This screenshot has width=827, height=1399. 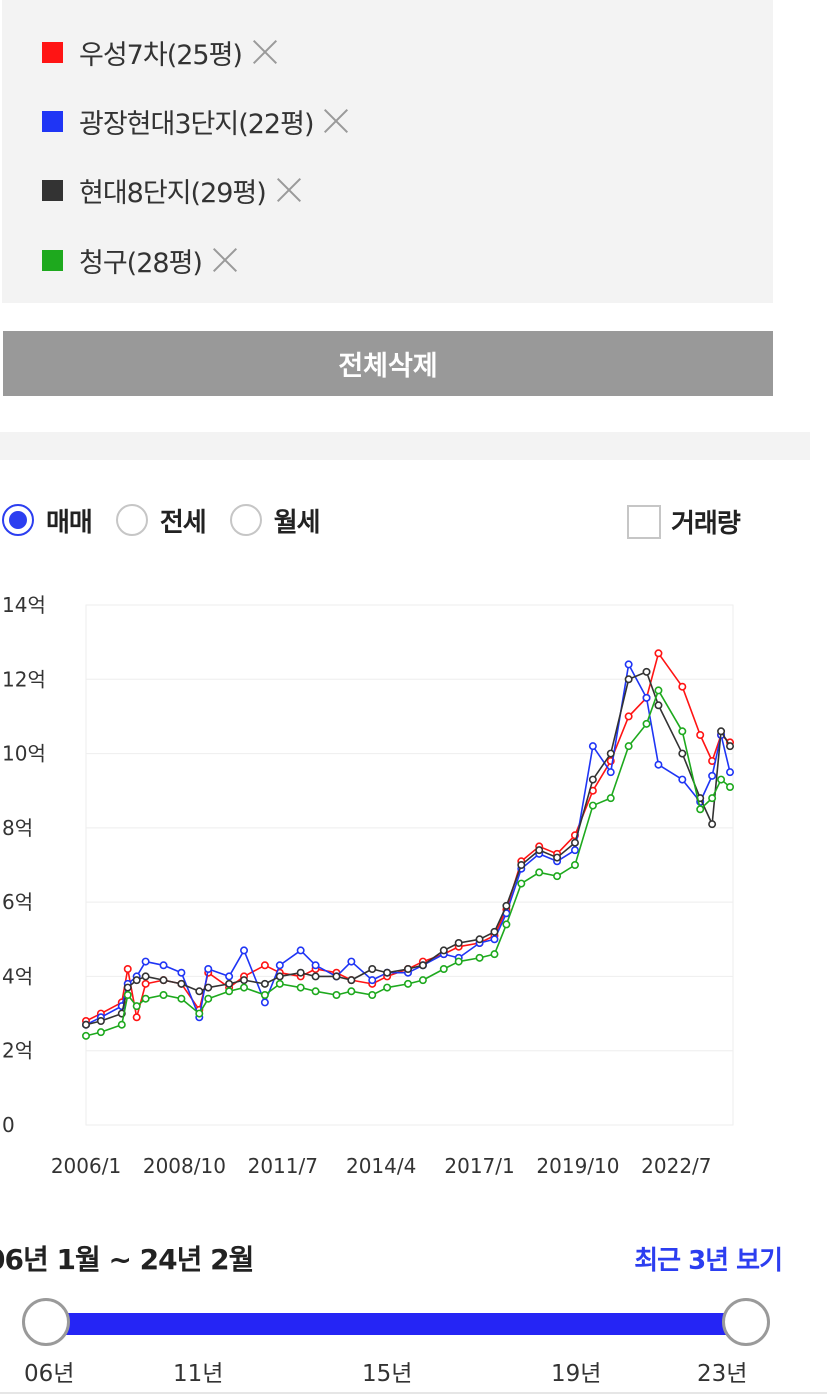 I want to click on volume-checkbox-label: 거래량, so click(x=706, y=524).